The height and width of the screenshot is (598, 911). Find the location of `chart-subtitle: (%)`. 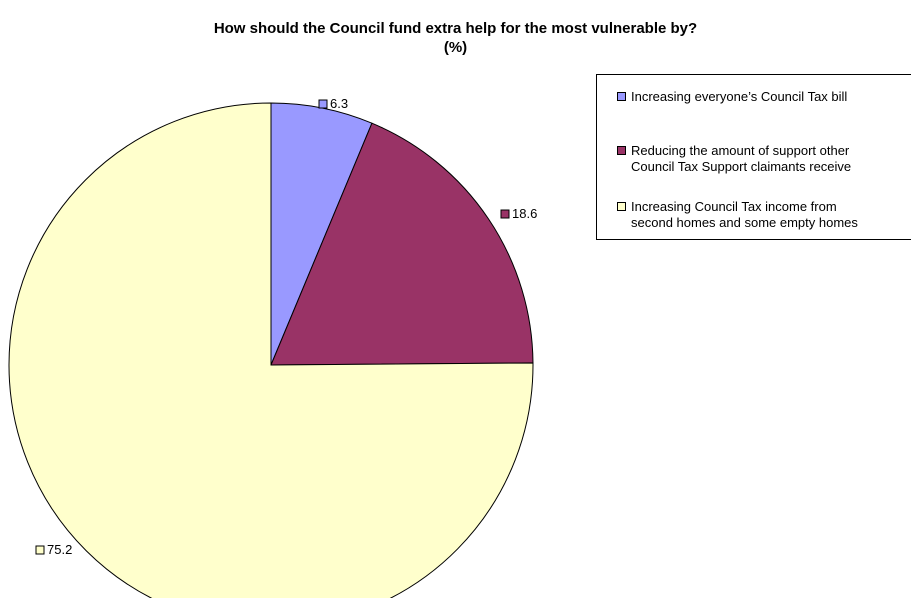

chart-subtitle: (%) is located at coordinates (455, 47).